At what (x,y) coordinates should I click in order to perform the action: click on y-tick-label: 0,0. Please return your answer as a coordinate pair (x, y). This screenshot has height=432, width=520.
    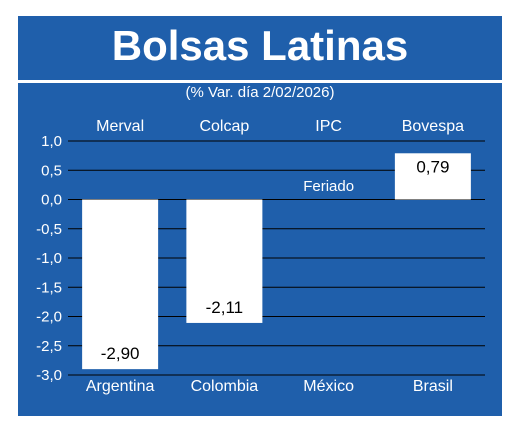
    Looking at the image, I should click on (51, 200).